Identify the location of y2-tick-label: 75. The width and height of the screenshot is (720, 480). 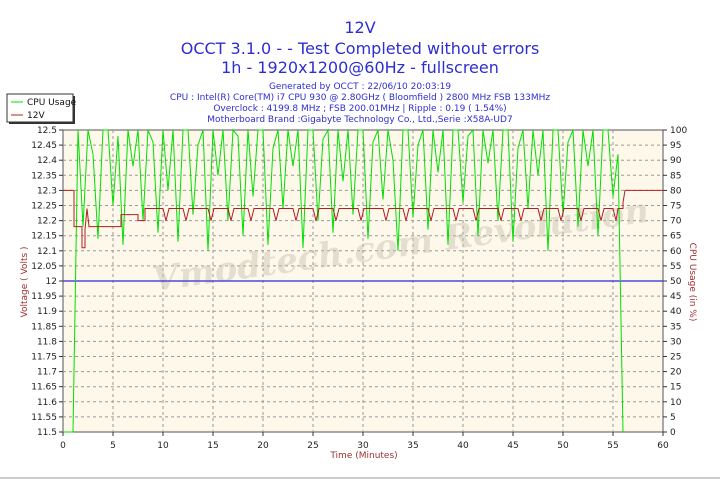
(675, 207).